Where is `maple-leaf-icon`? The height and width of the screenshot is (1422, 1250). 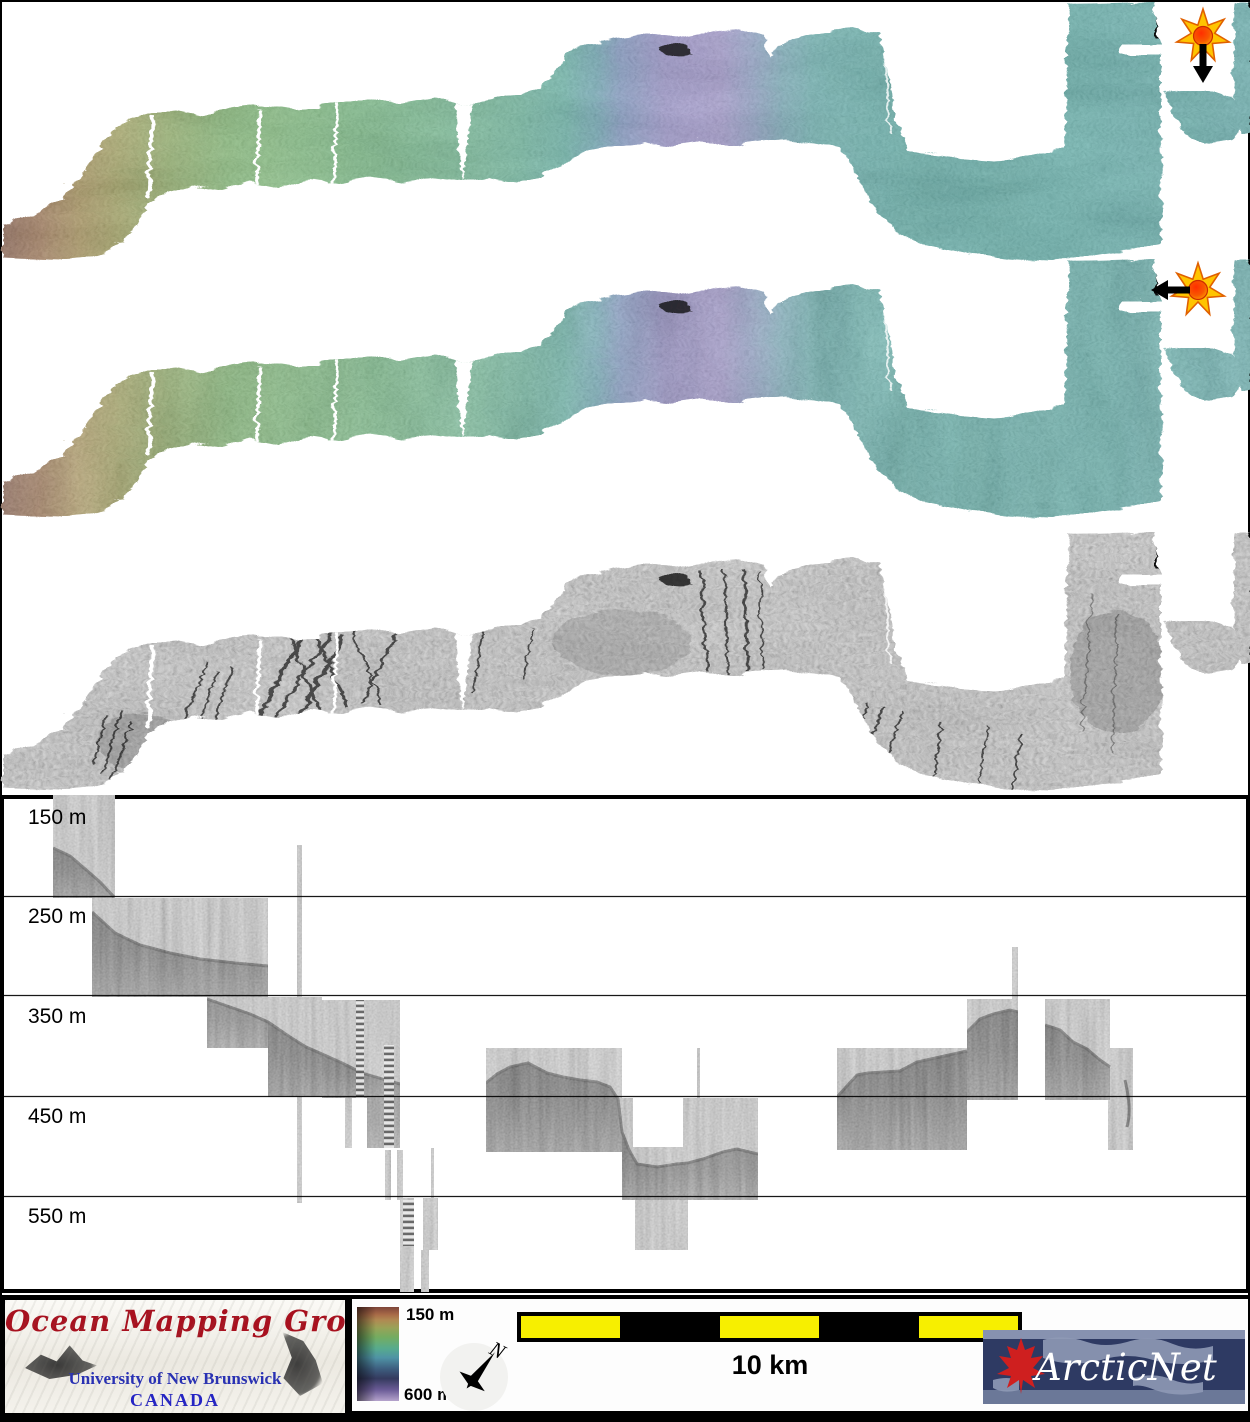 maple-leaf-icon is located at coordinates (1021, 1366).